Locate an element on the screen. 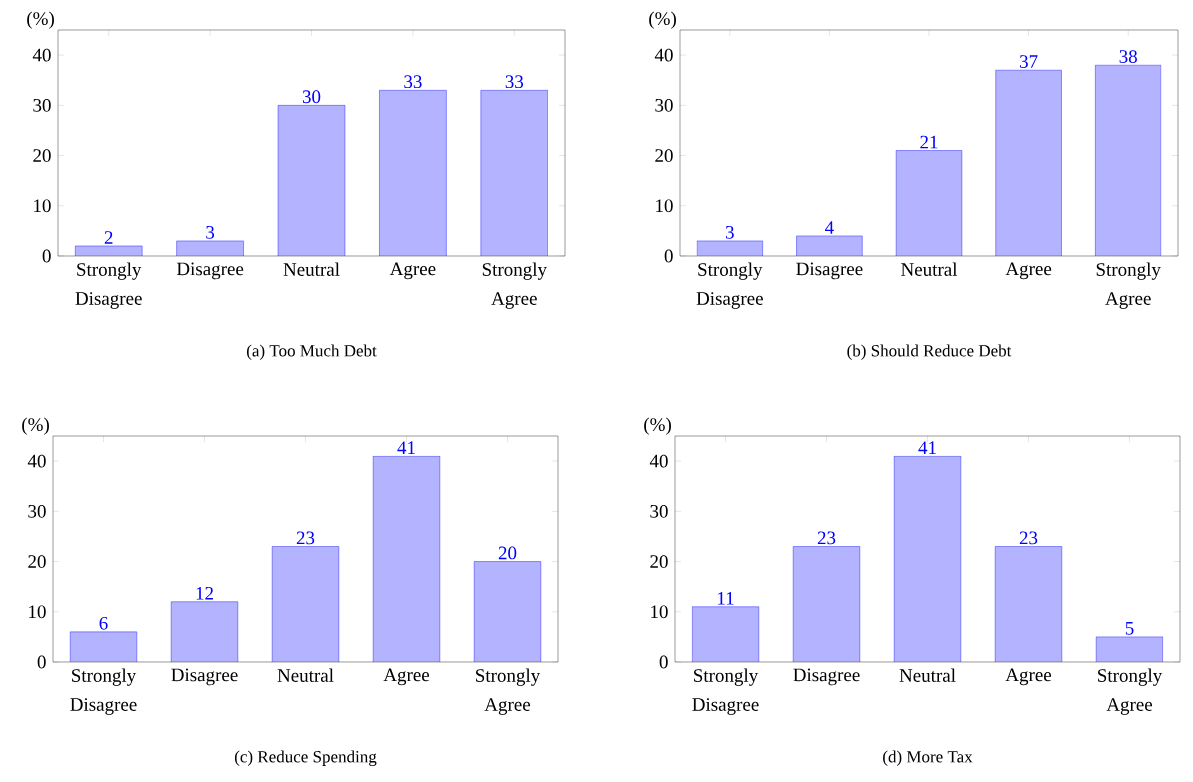  text: (c) Reduce Spending is located at coordinates (305, 758).